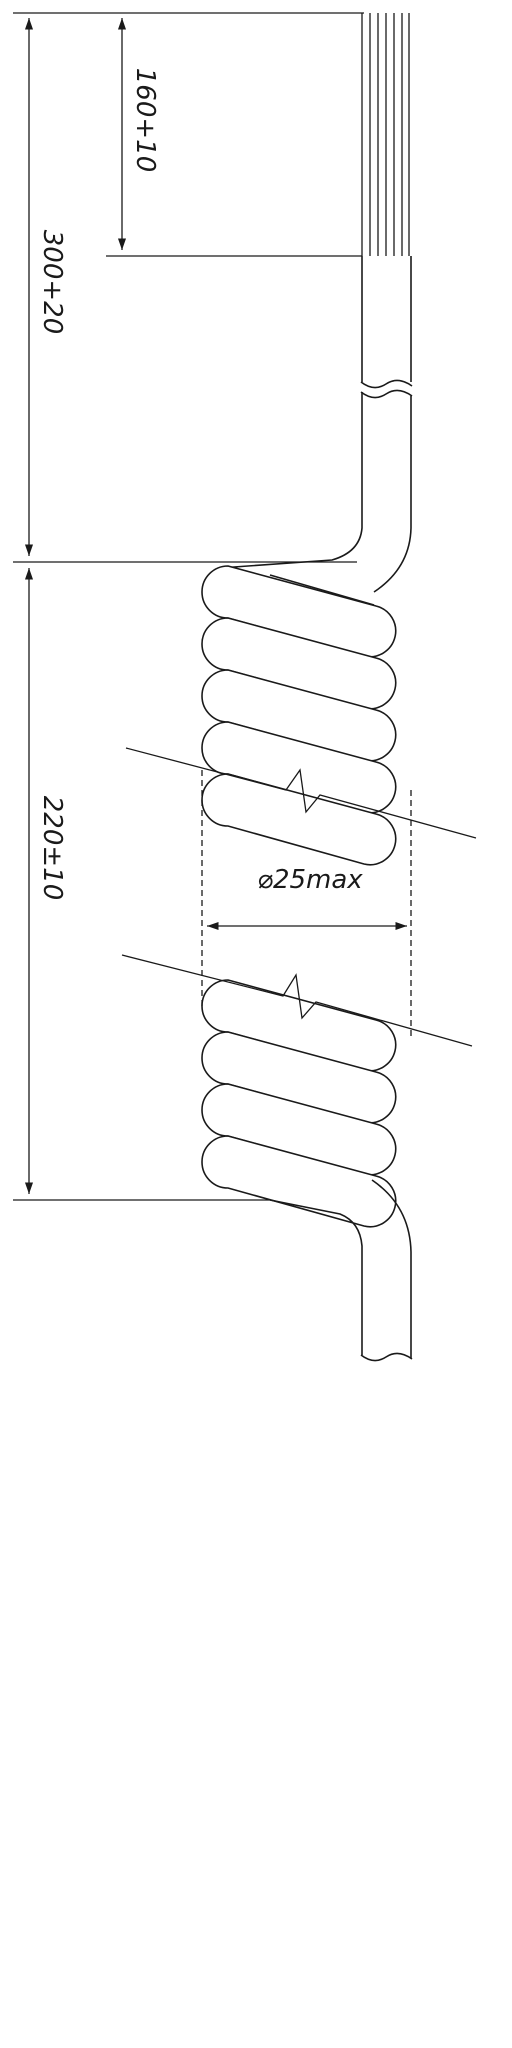  I want to click on break-line-lower, so click(297, 1000).